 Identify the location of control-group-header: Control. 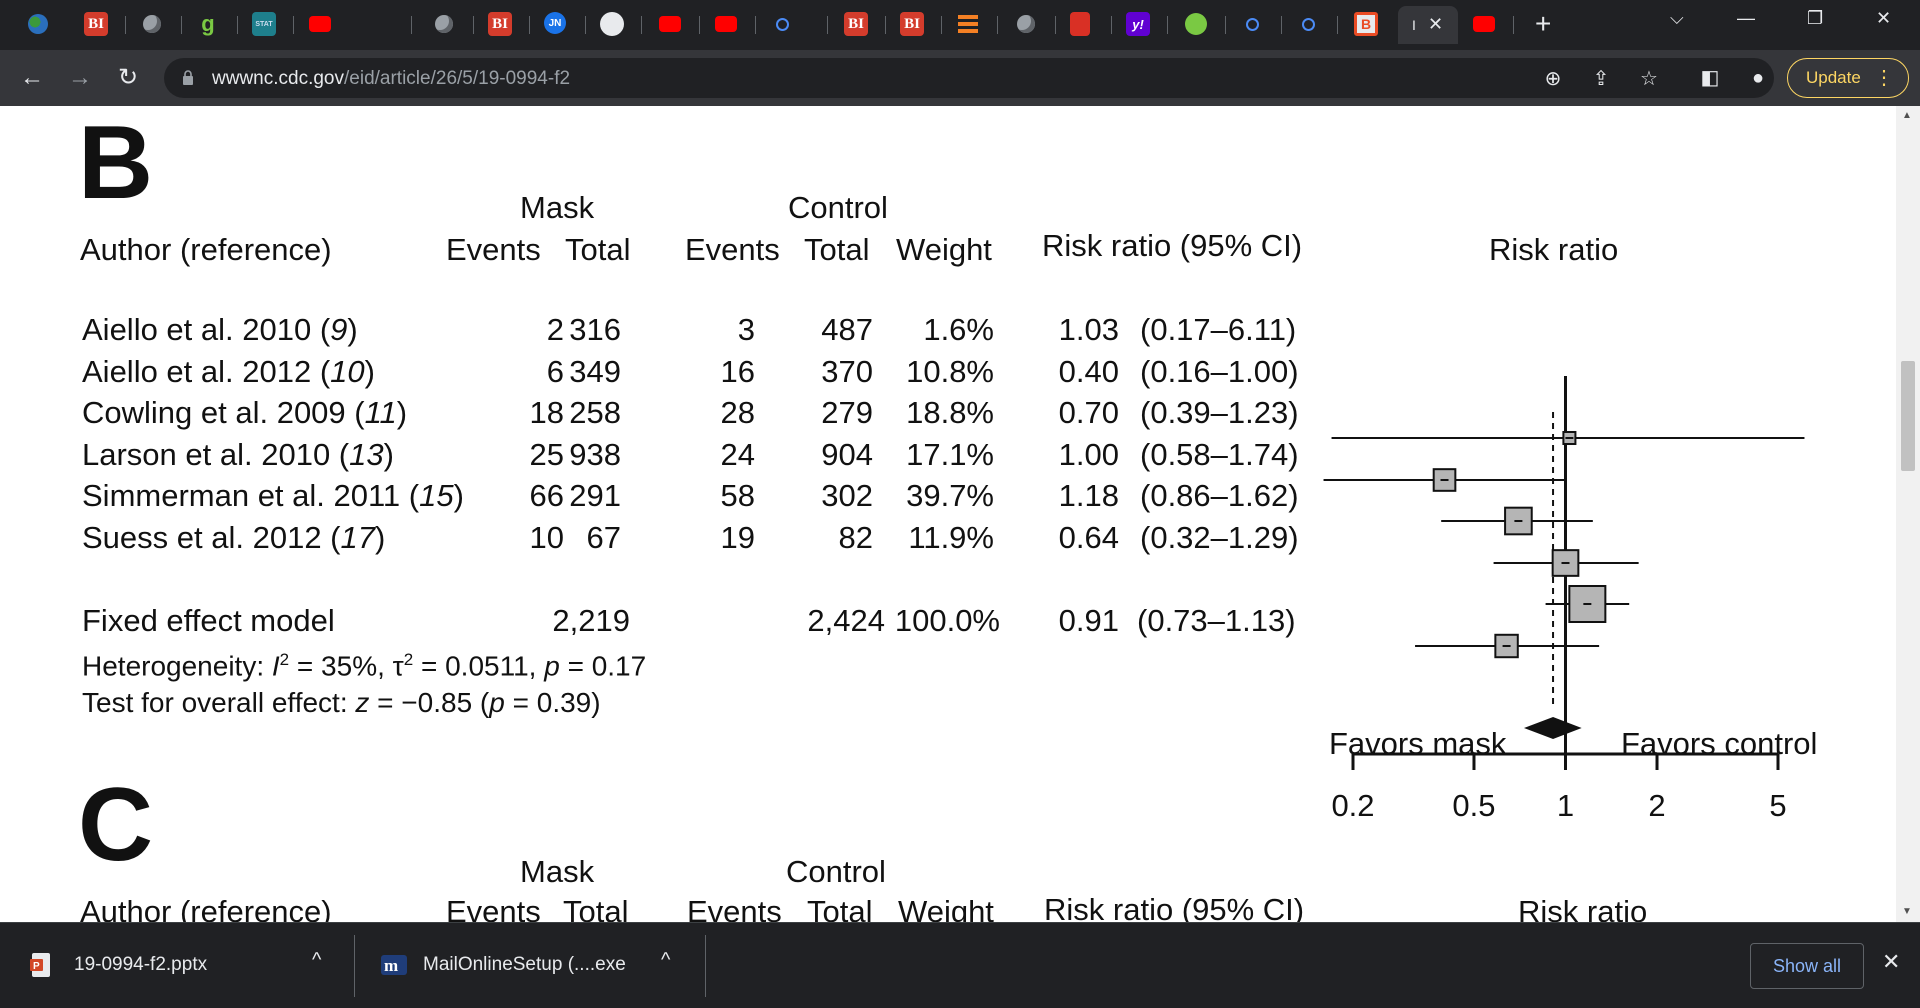
(838, 207).